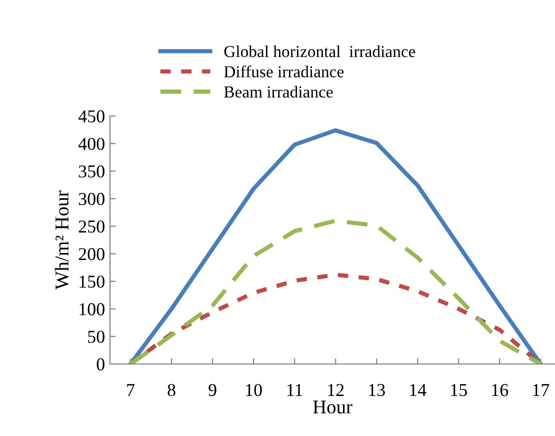 This screenshot has height=436, width=555. What do you see at coordinates (92, 282) in the screenshot?
I see `y-tick-label: 150` at bounding box center [92, 282].